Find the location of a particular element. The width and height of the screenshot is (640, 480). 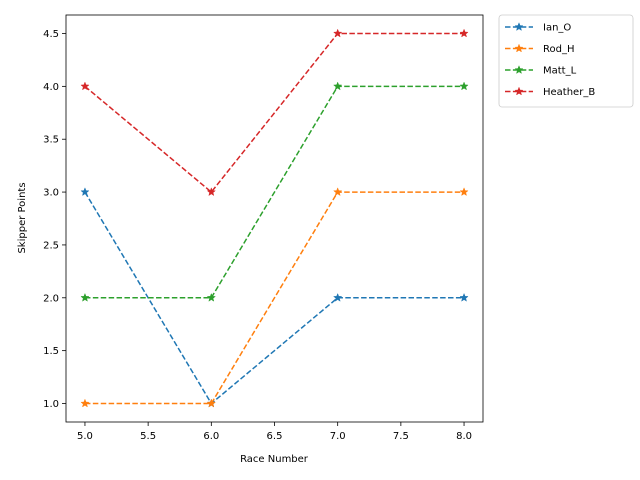

legend: Ian_O Rod_H Matt_L Heather_B is located at coordinates (566, 61).